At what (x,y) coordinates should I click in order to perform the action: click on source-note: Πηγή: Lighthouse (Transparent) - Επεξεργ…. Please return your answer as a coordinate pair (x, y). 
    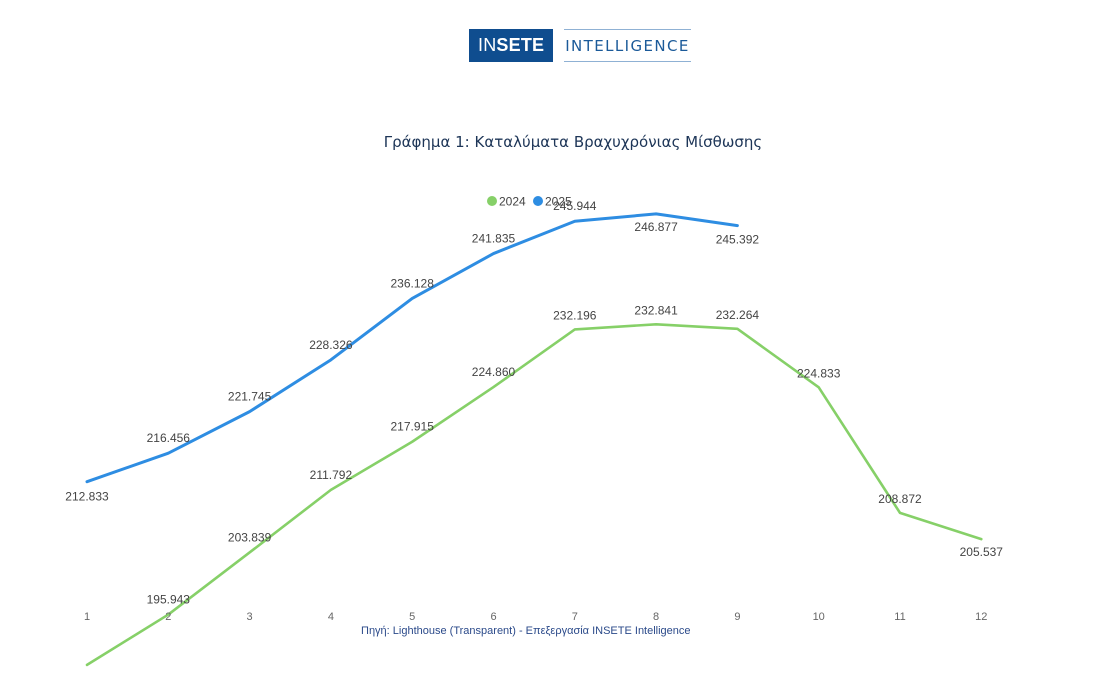
    Looking at the image, I should click on (526, 631).